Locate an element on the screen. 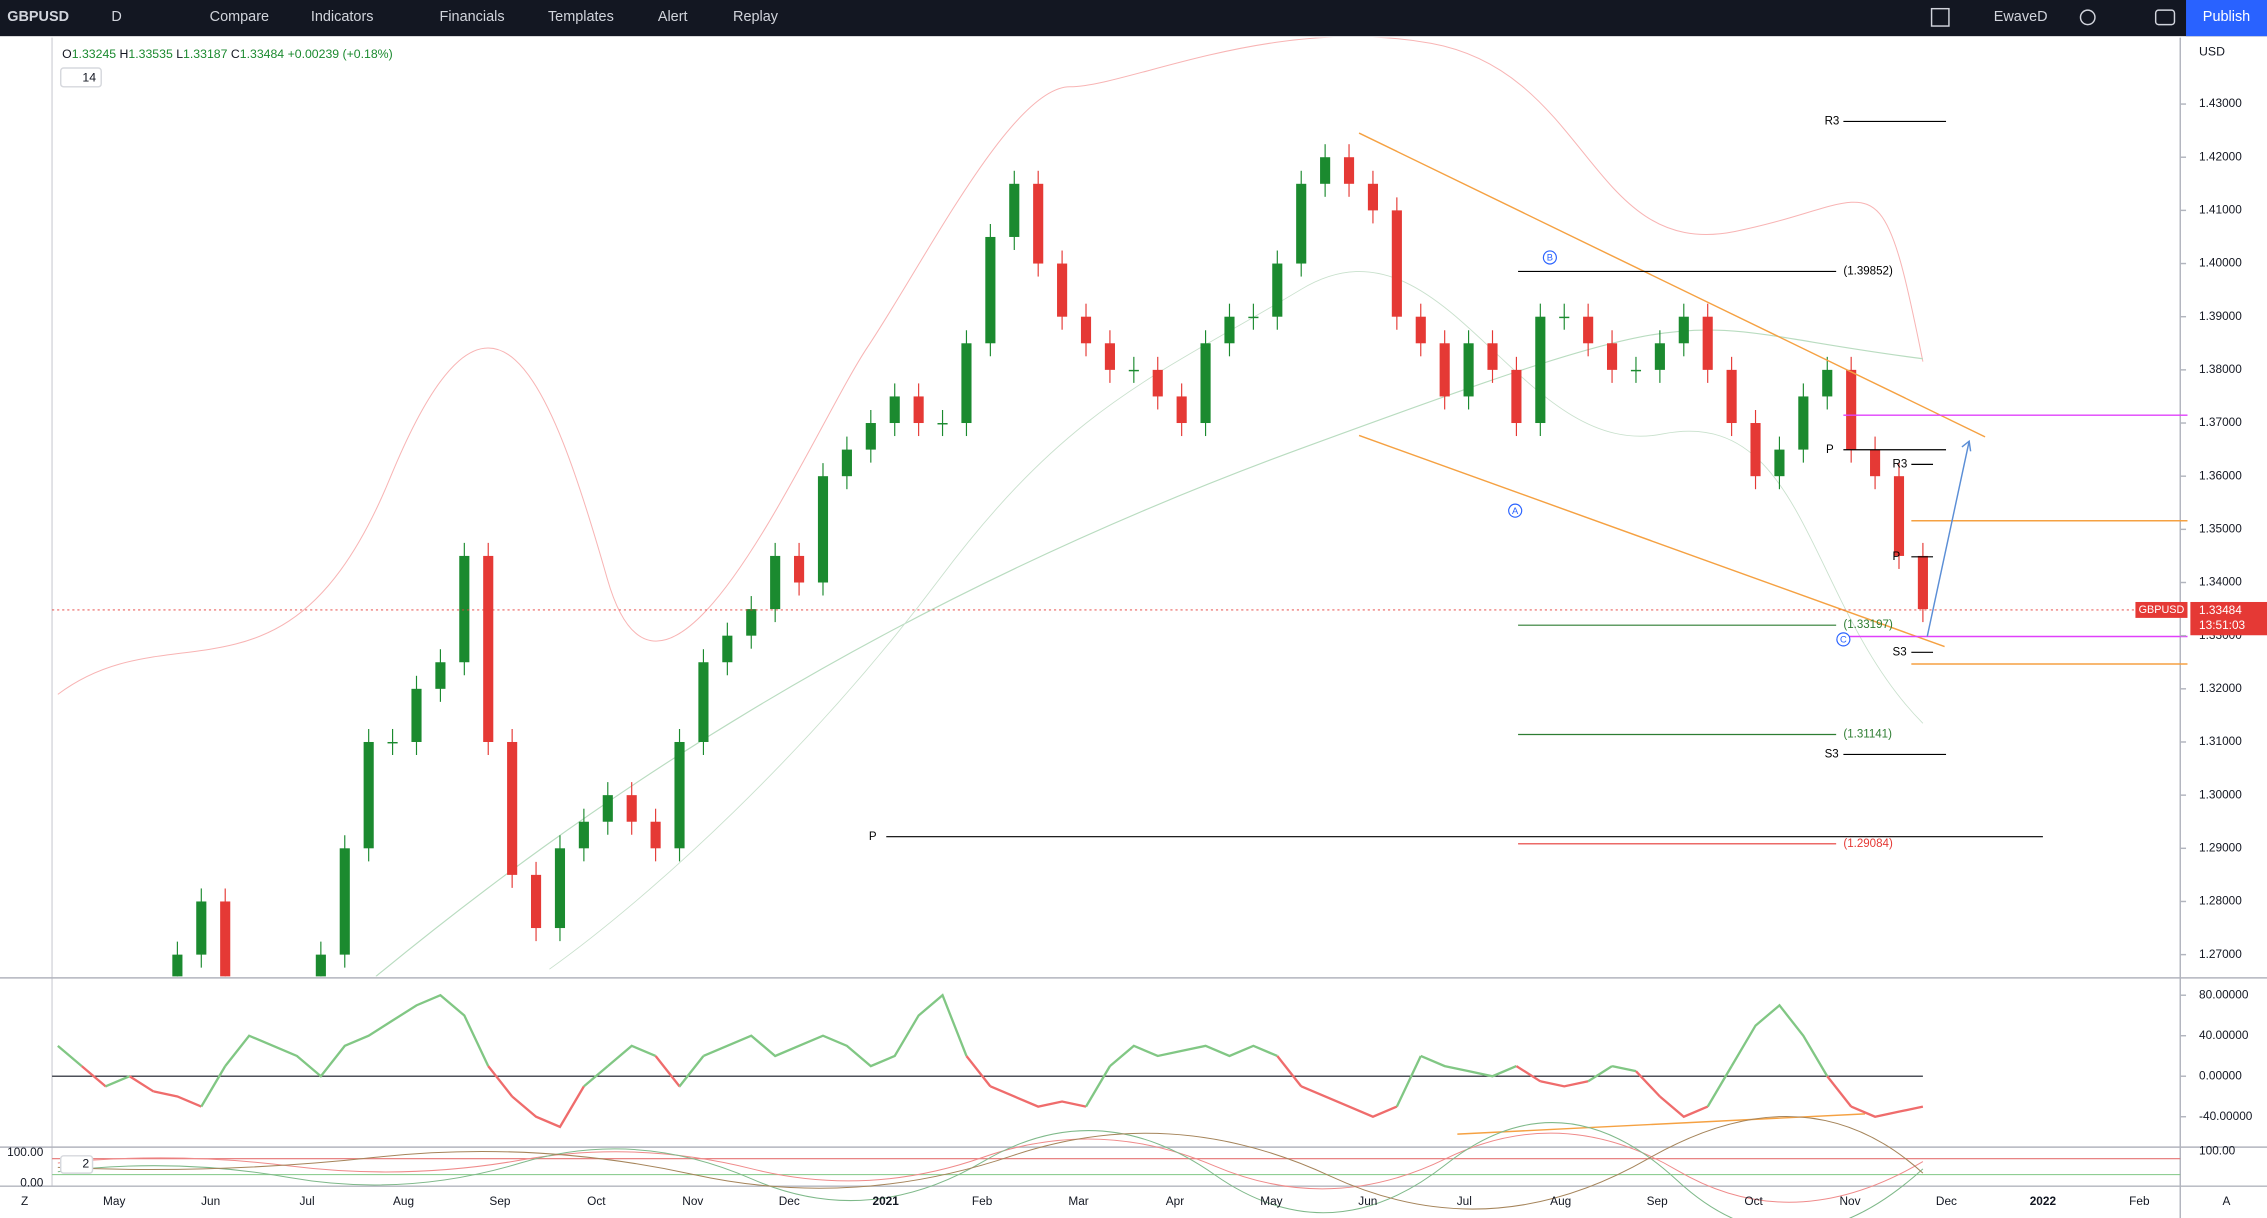 Image resolution: width=2267 pixels, height=1218 pixels. toolbar-button: Financials is located at coordinates (472, 17).